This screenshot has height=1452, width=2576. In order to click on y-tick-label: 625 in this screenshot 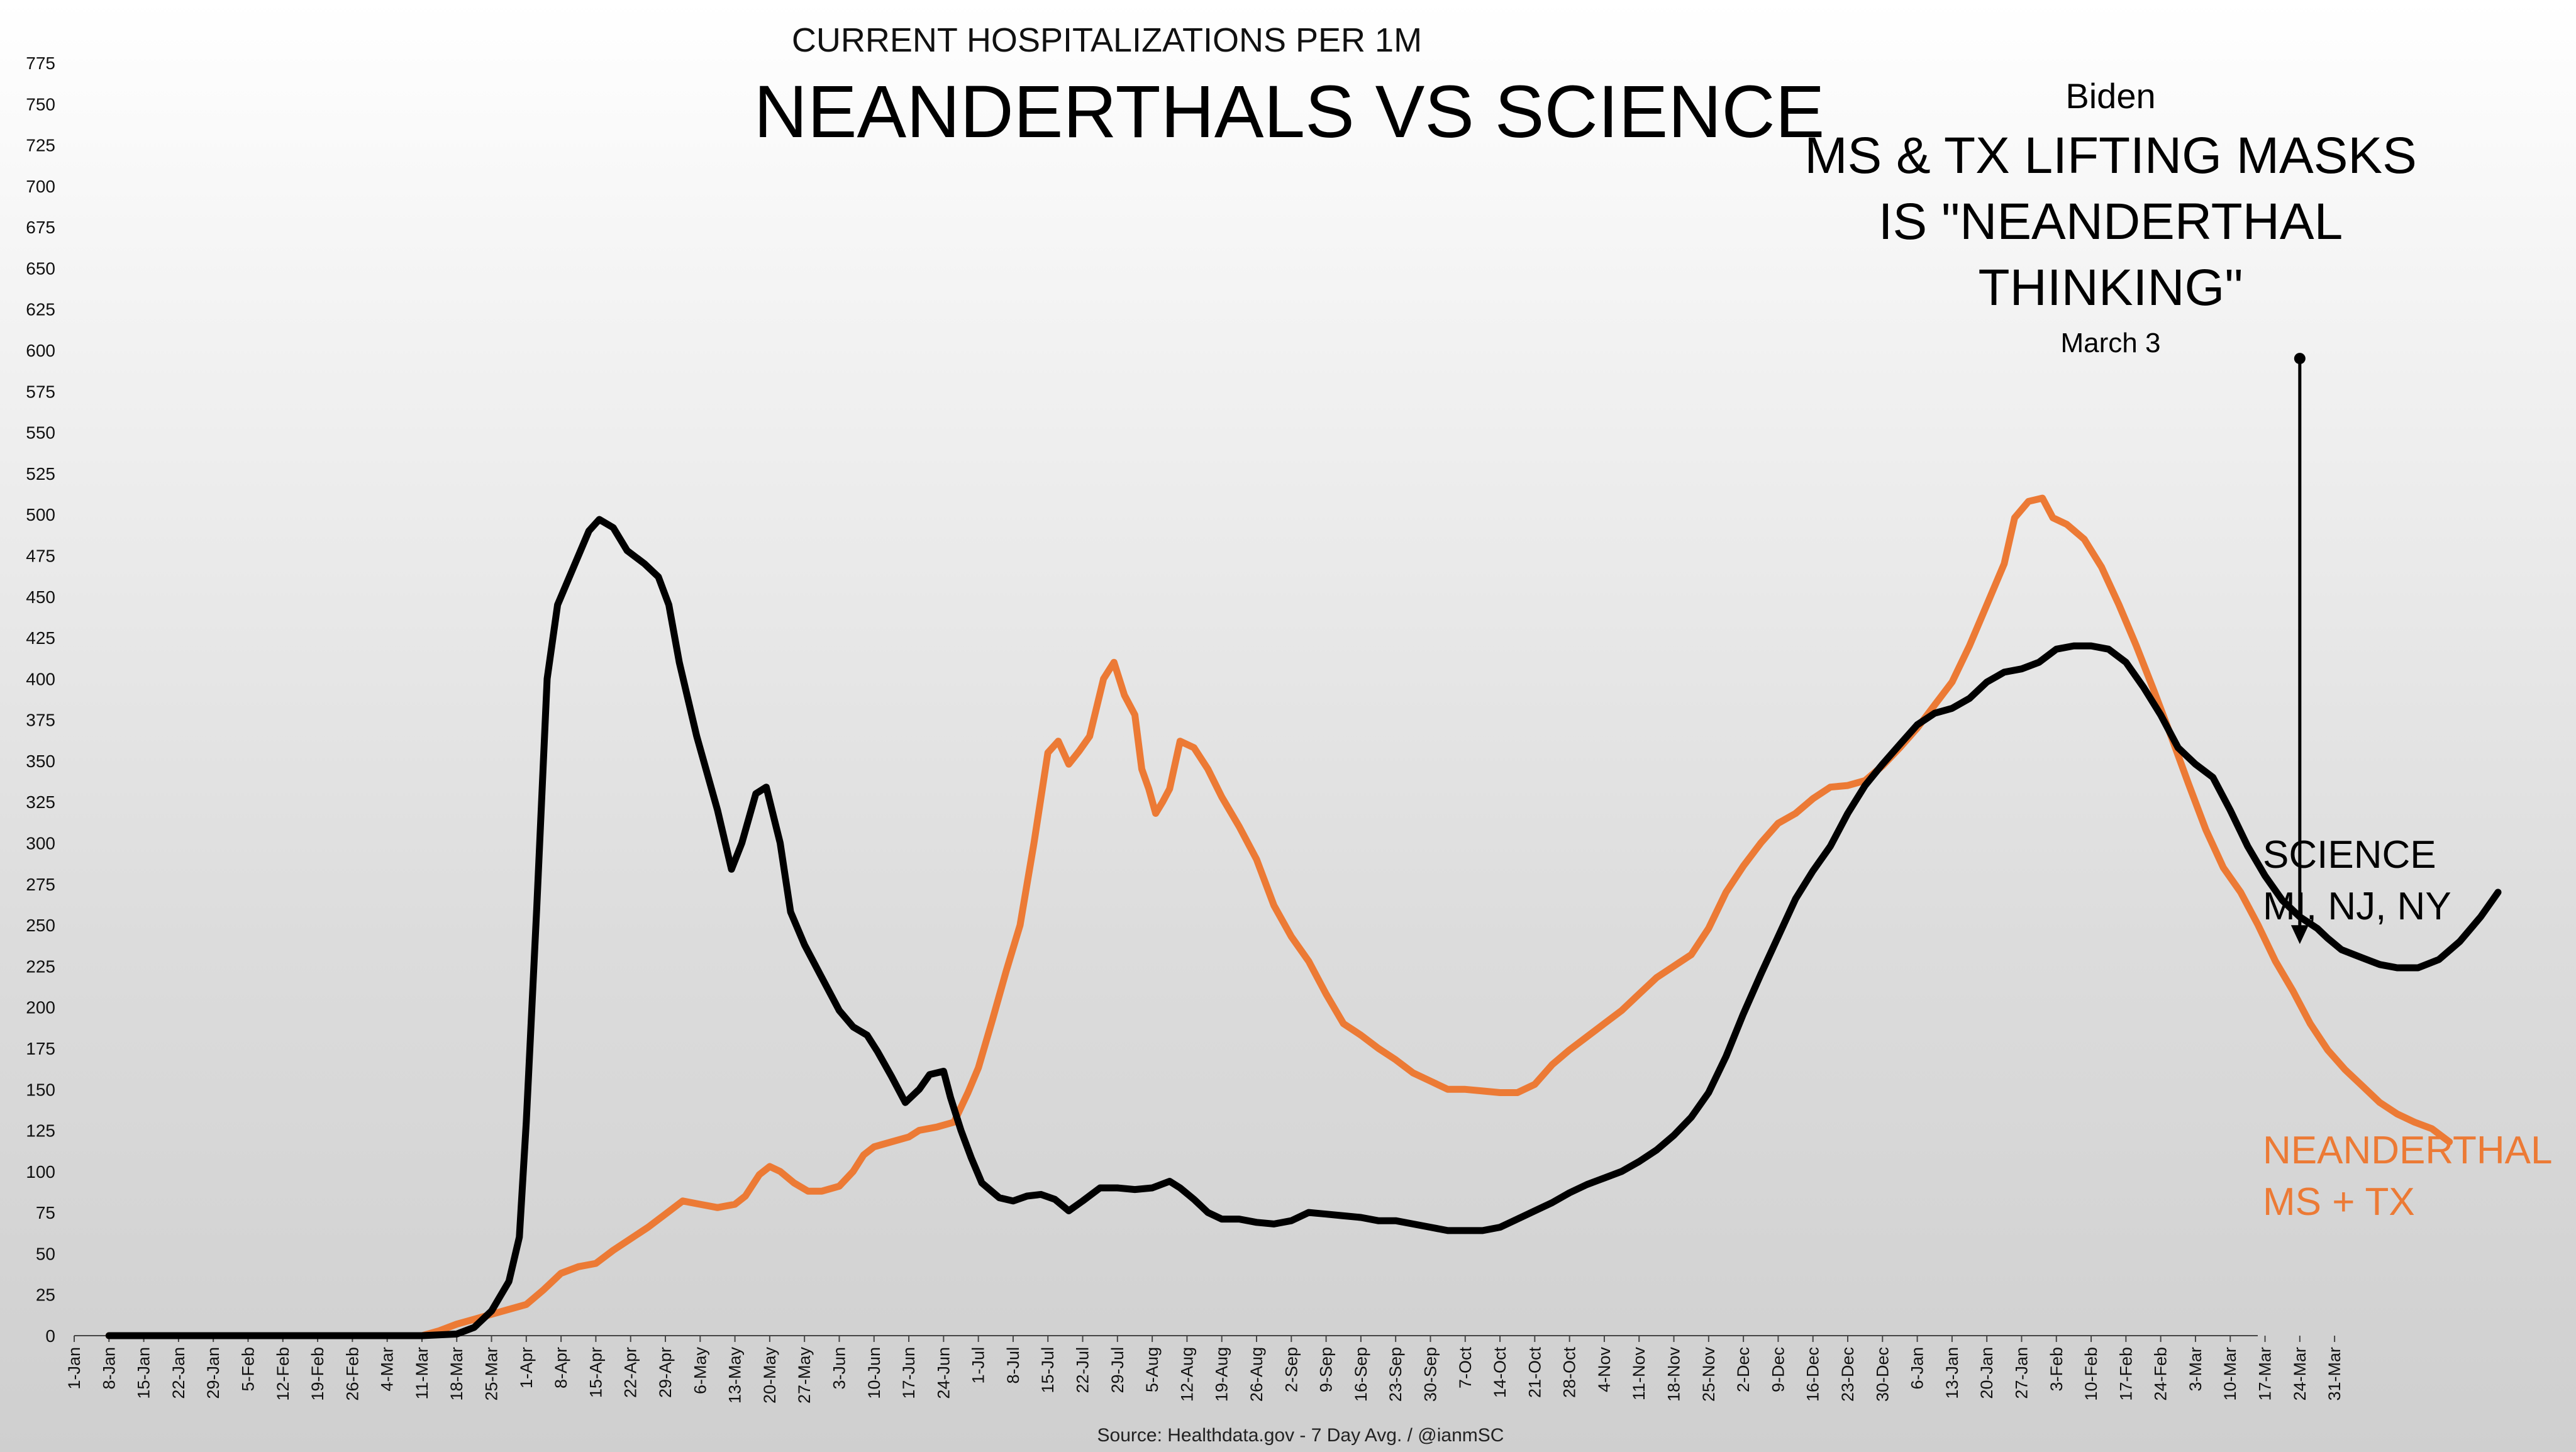, I will do `click(40, 309)`.